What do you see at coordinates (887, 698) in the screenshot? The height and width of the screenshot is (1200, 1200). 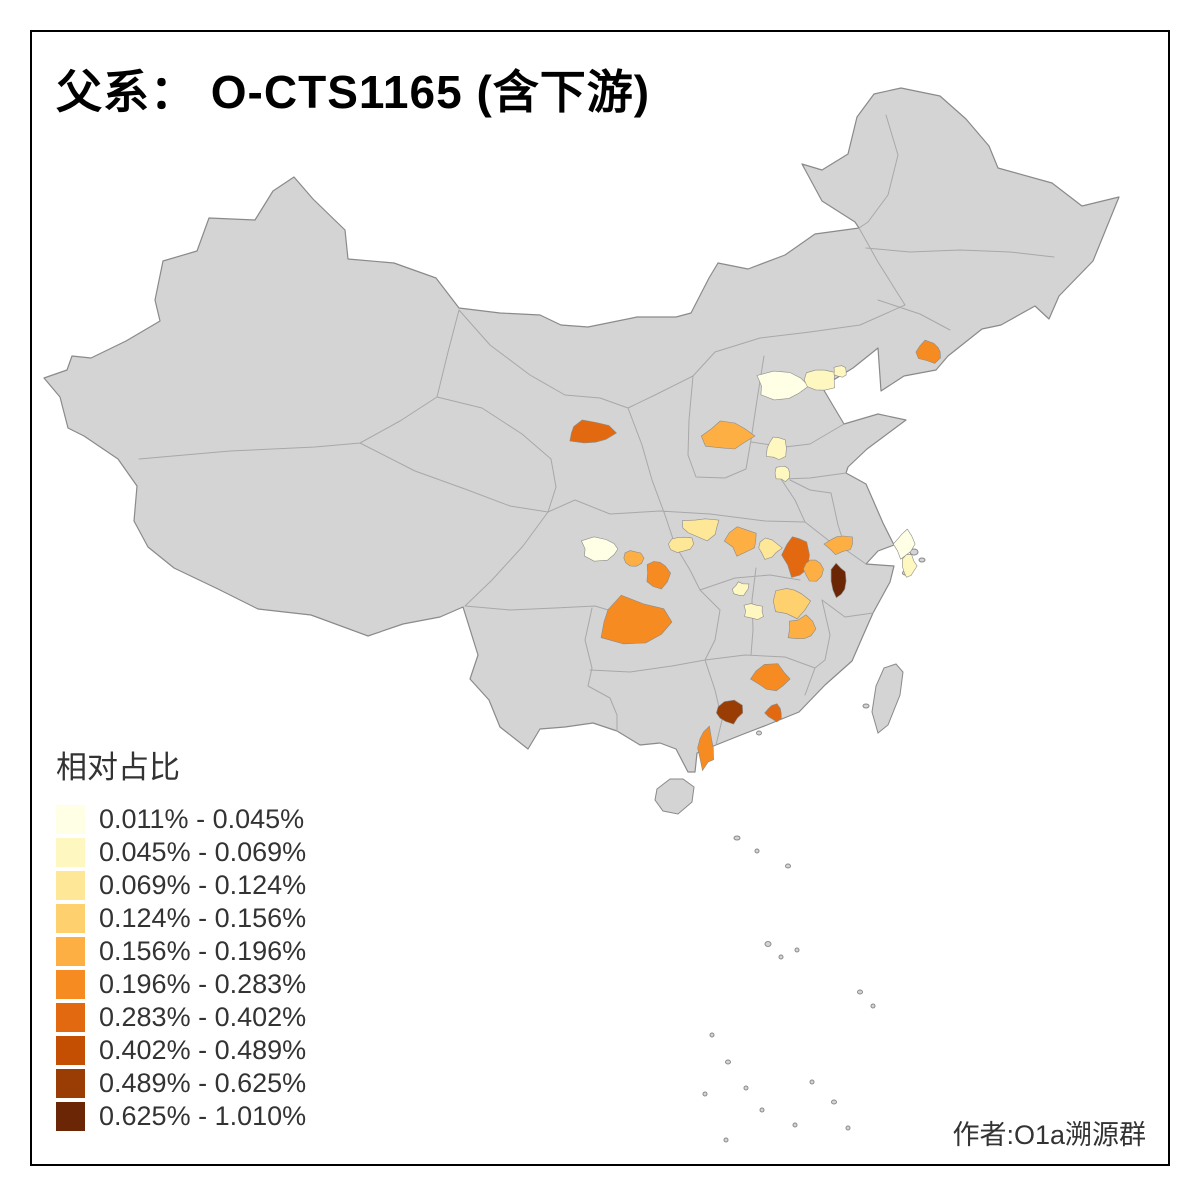 I see `taiwan-island` at bounding box center [887, 698].